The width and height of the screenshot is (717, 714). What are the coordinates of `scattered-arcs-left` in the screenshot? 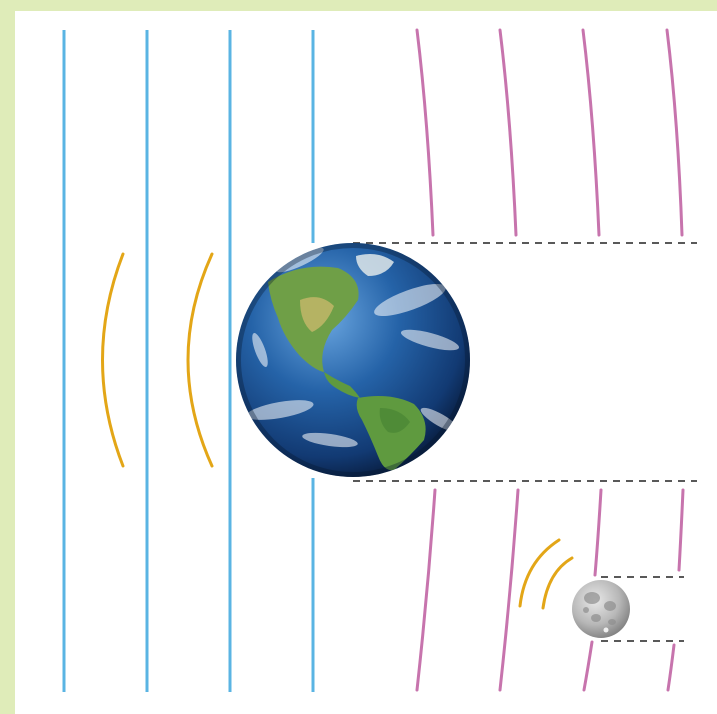 It's located at (157, 360).